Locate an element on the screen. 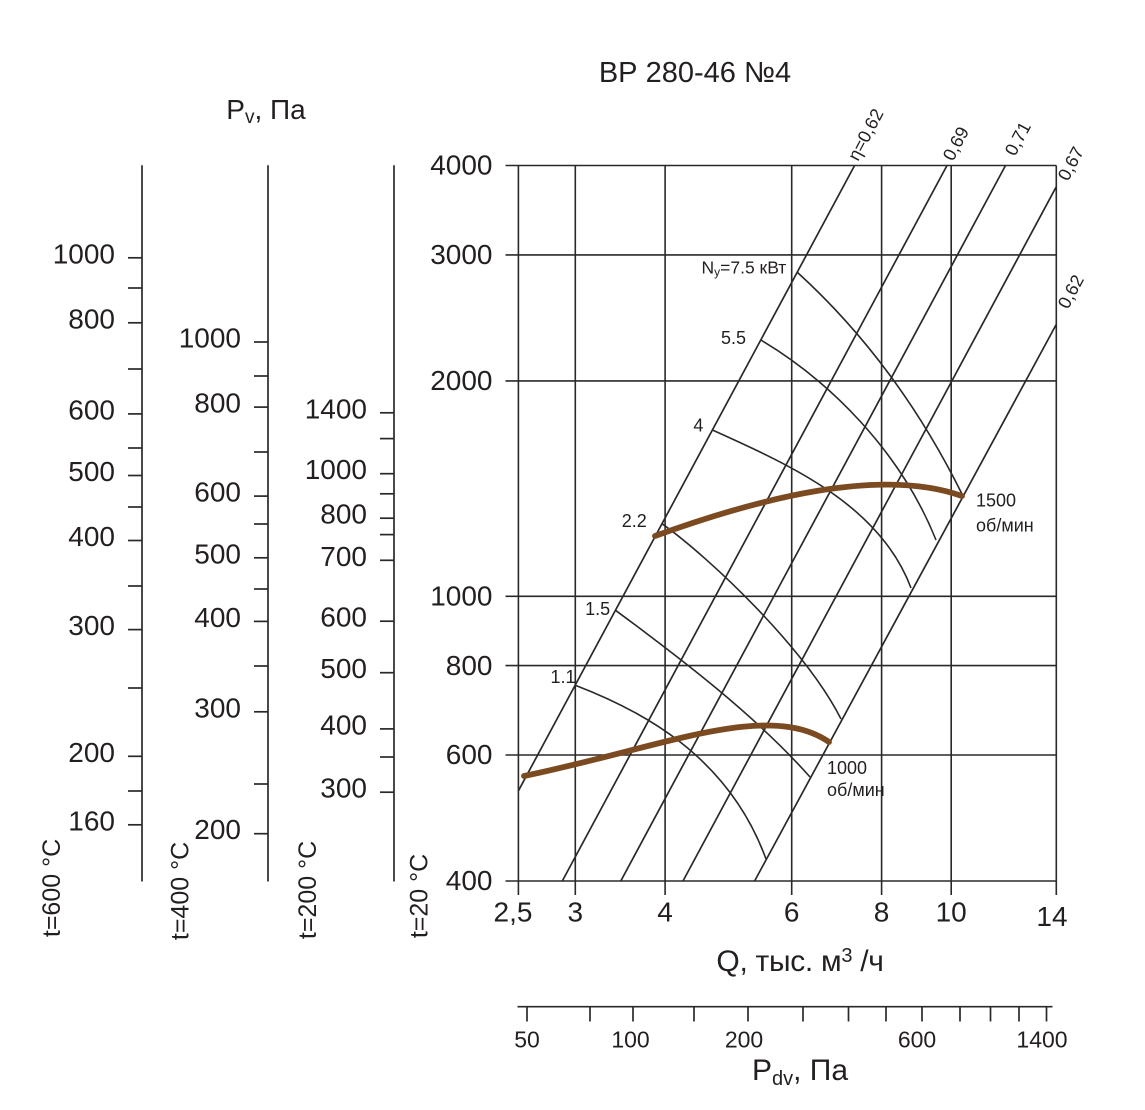 This screenshot has width=1145, height=1110. svg-text: 3000 is located at coordinates (461, 254).